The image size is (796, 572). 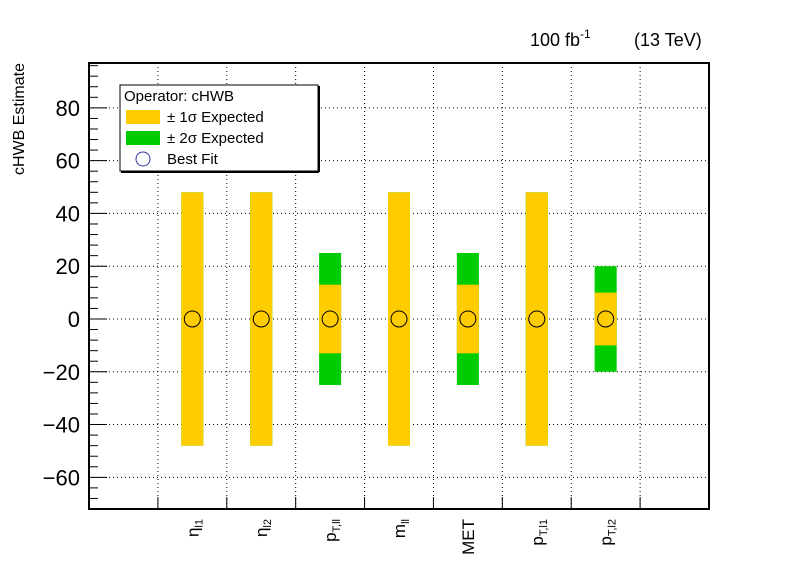 I want to click on category-label-subscript: l1, so click(x=199, y=523).